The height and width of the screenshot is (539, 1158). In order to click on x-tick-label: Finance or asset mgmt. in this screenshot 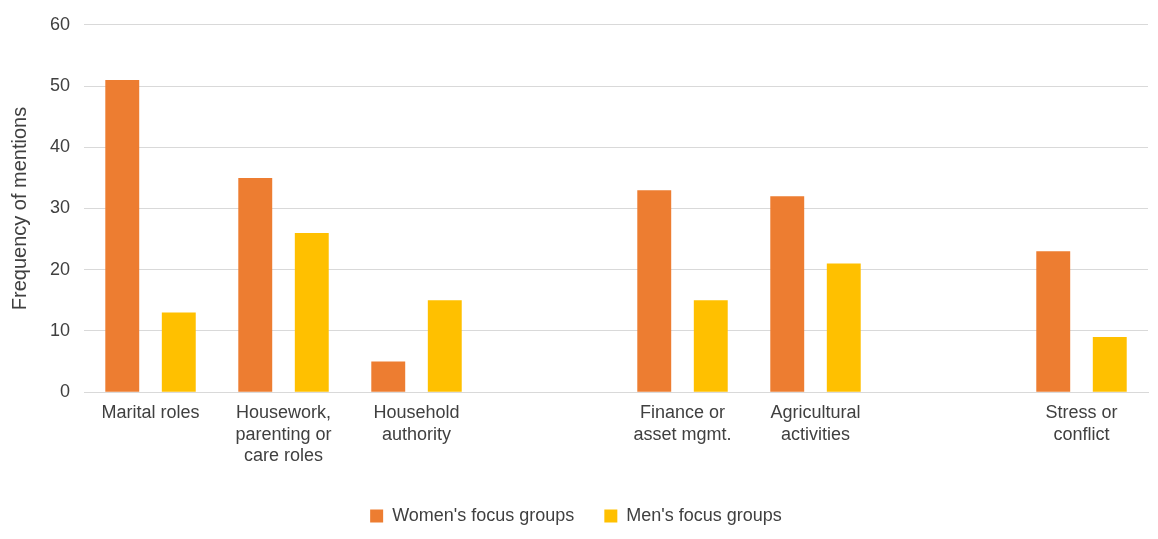, I will do `click(682, 422)`.